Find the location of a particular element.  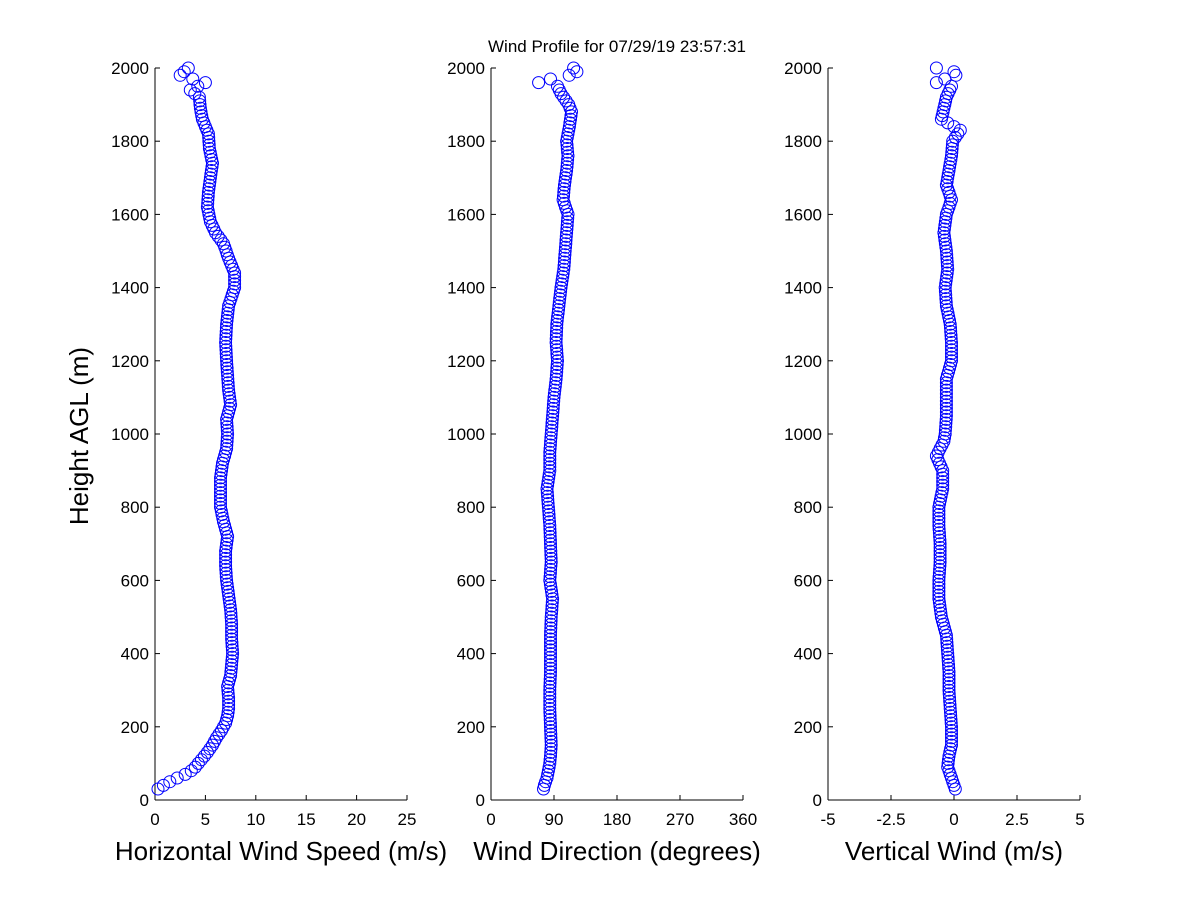

x-axis-label-speed: Horizontal Wind Speed (m/s) is located at coordinates (281, 851).